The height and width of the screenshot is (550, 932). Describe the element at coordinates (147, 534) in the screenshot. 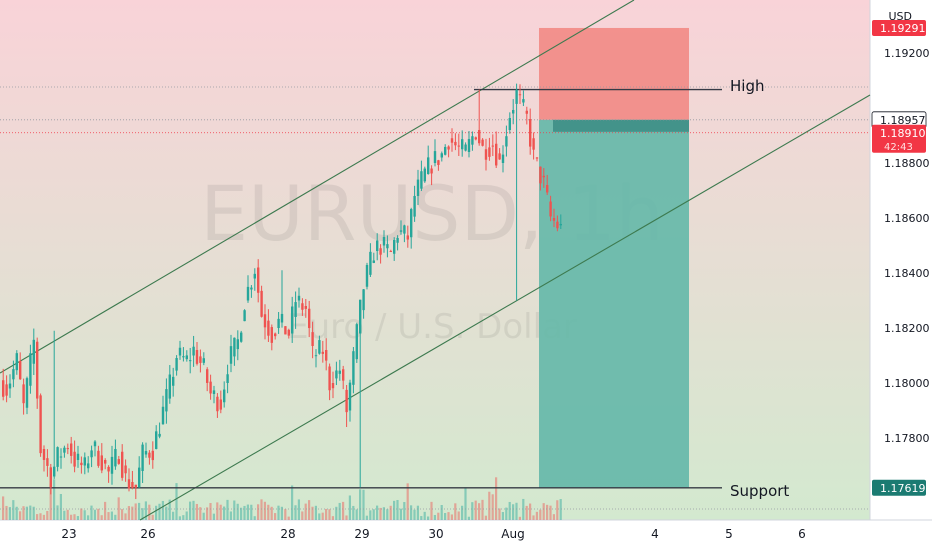

I see `time-tick-label: 26` at that location.